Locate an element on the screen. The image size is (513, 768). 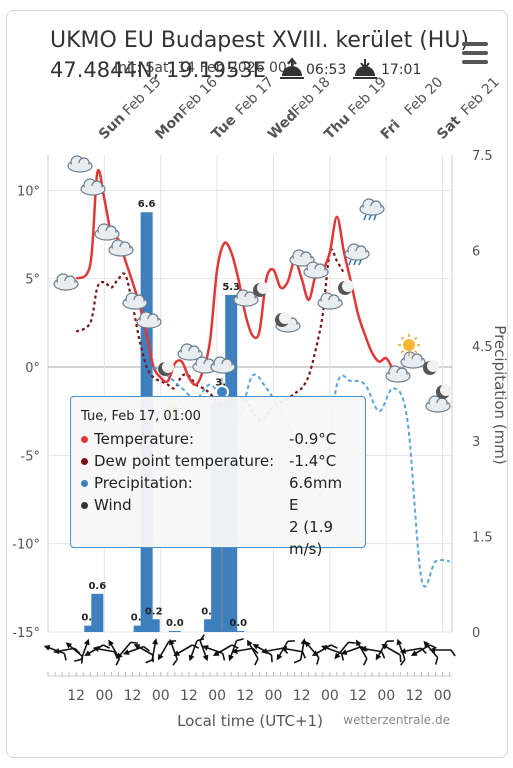
rain-icon is located at coordinates (355, 262).